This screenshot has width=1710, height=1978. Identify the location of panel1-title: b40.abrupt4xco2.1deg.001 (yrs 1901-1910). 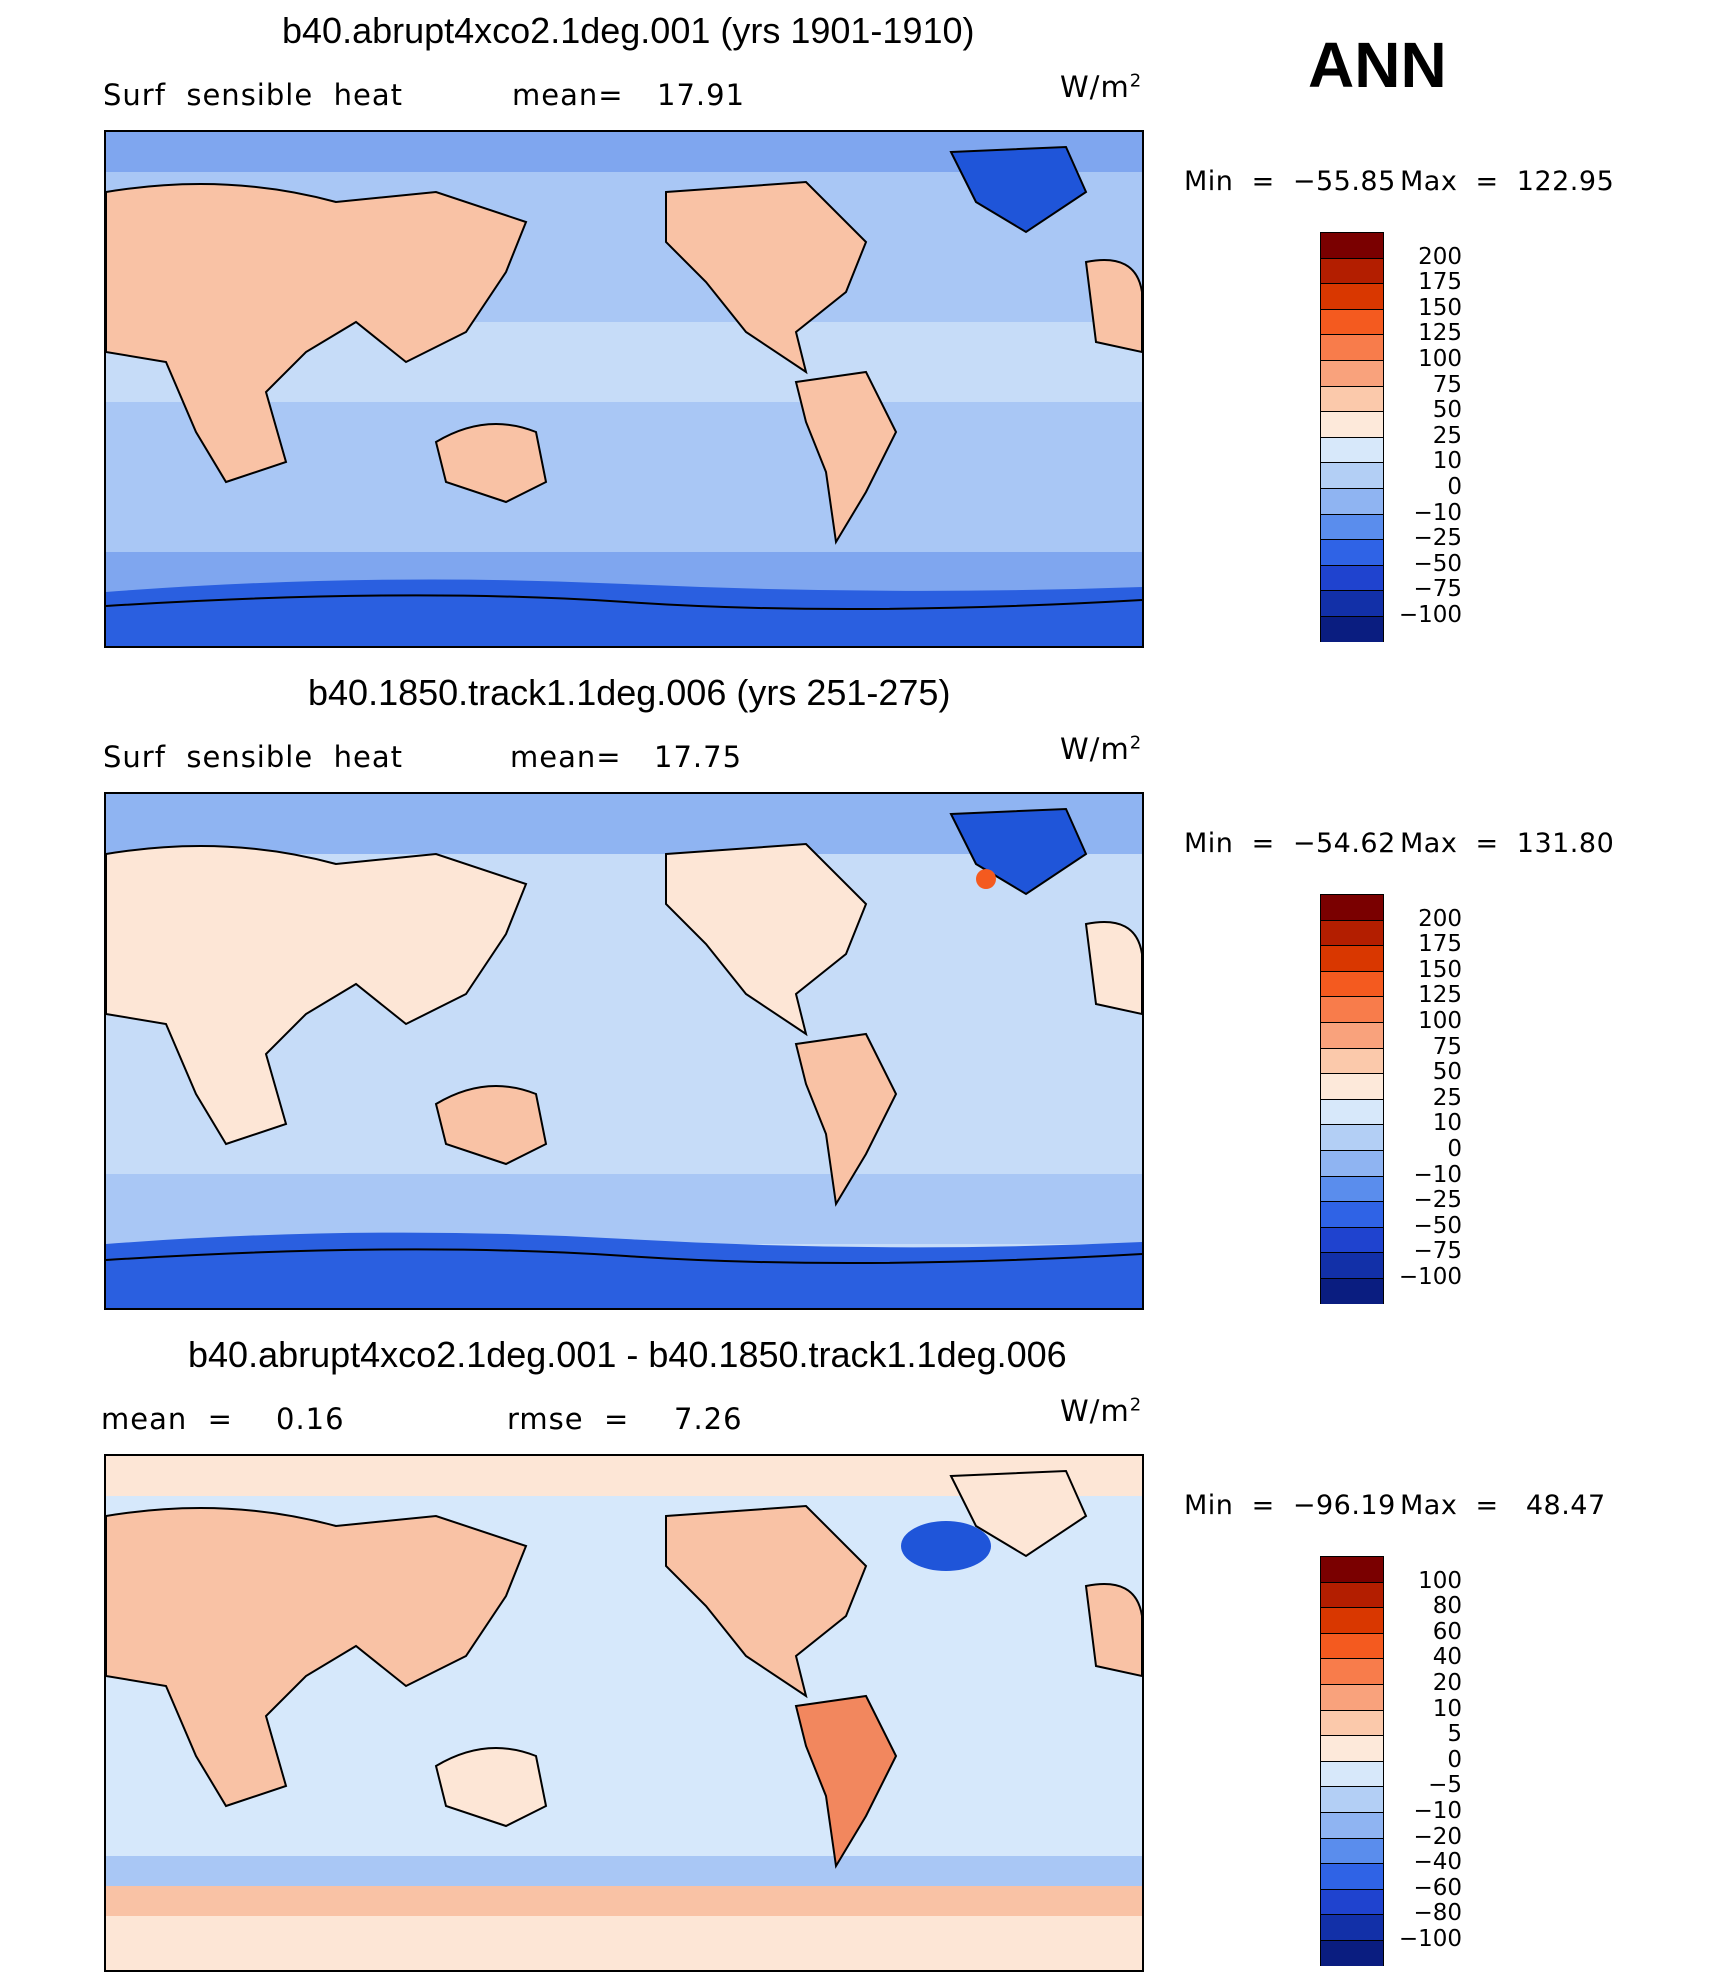
(628, 30).